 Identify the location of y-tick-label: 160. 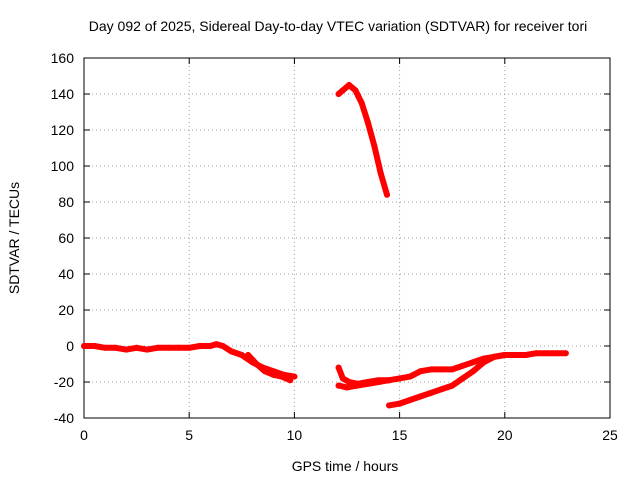
(63, 58).